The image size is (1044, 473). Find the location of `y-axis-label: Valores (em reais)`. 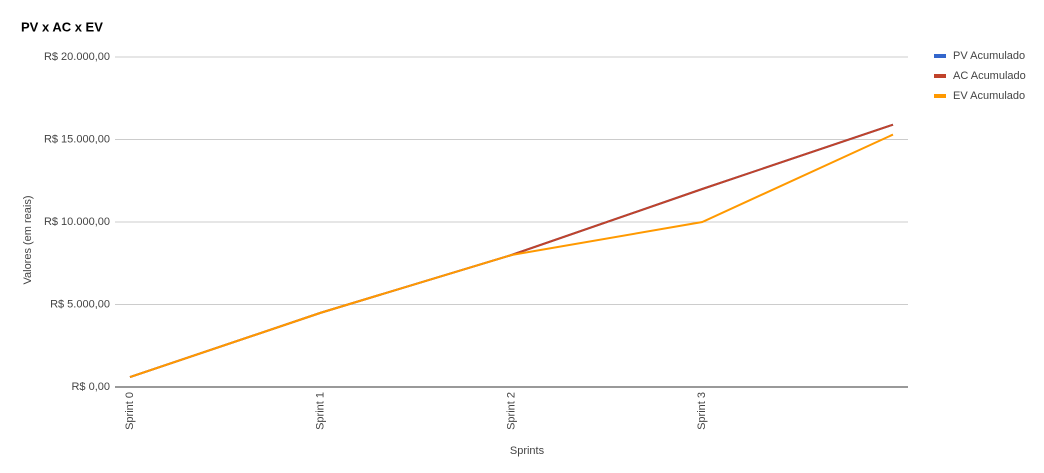

y-axis-label: Valores (em reais) is located at coordinates (28, 239).